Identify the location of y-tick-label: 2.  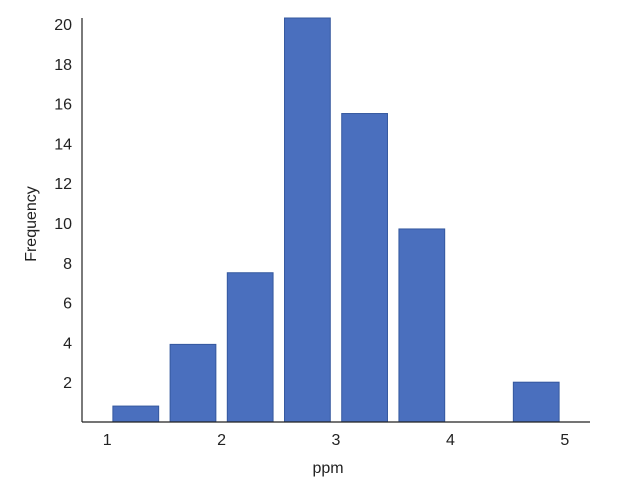
(67, 383).